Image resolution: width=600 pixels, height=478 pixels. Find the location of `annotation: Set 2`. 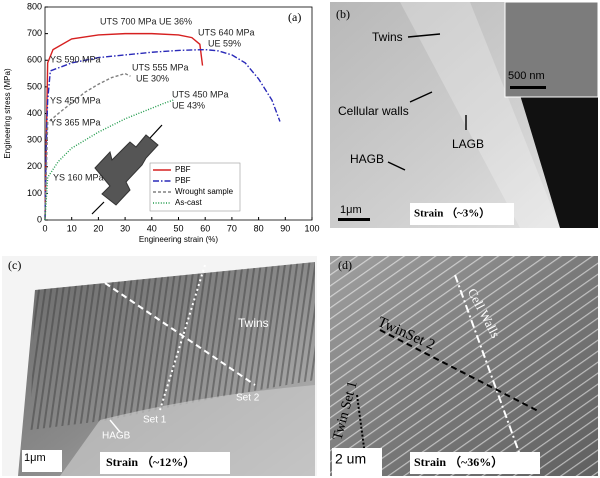

annotation: Set 2 is located at coordinates (248, 398).